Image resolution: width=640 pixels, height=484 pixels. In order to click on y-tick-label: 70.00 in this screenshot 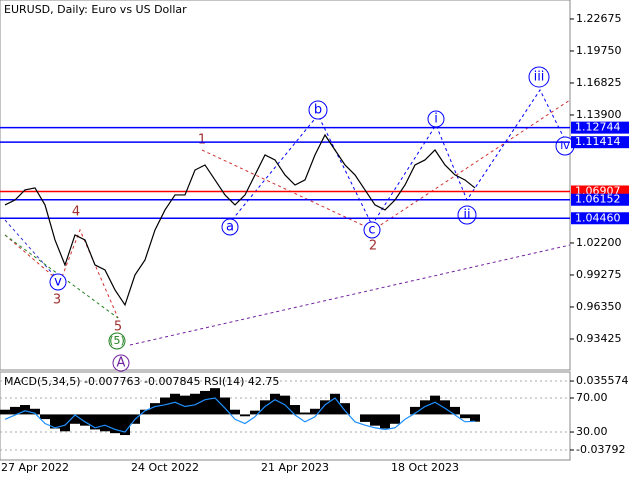, I will do `click(592, 397)`.